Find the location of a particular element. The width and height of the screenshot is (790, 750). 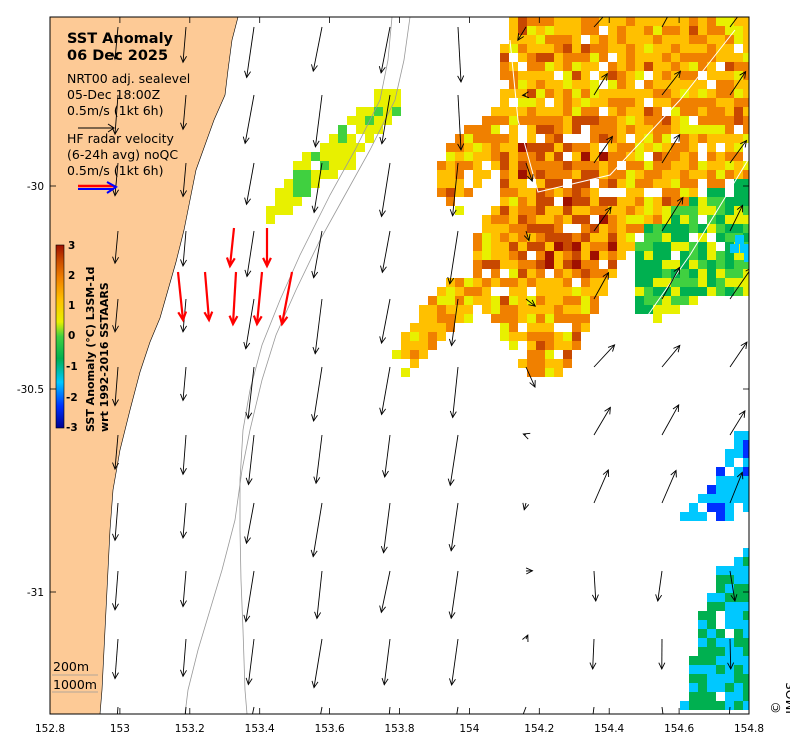

x-tick-label: 152.8 is located at coordinates (50, 729).